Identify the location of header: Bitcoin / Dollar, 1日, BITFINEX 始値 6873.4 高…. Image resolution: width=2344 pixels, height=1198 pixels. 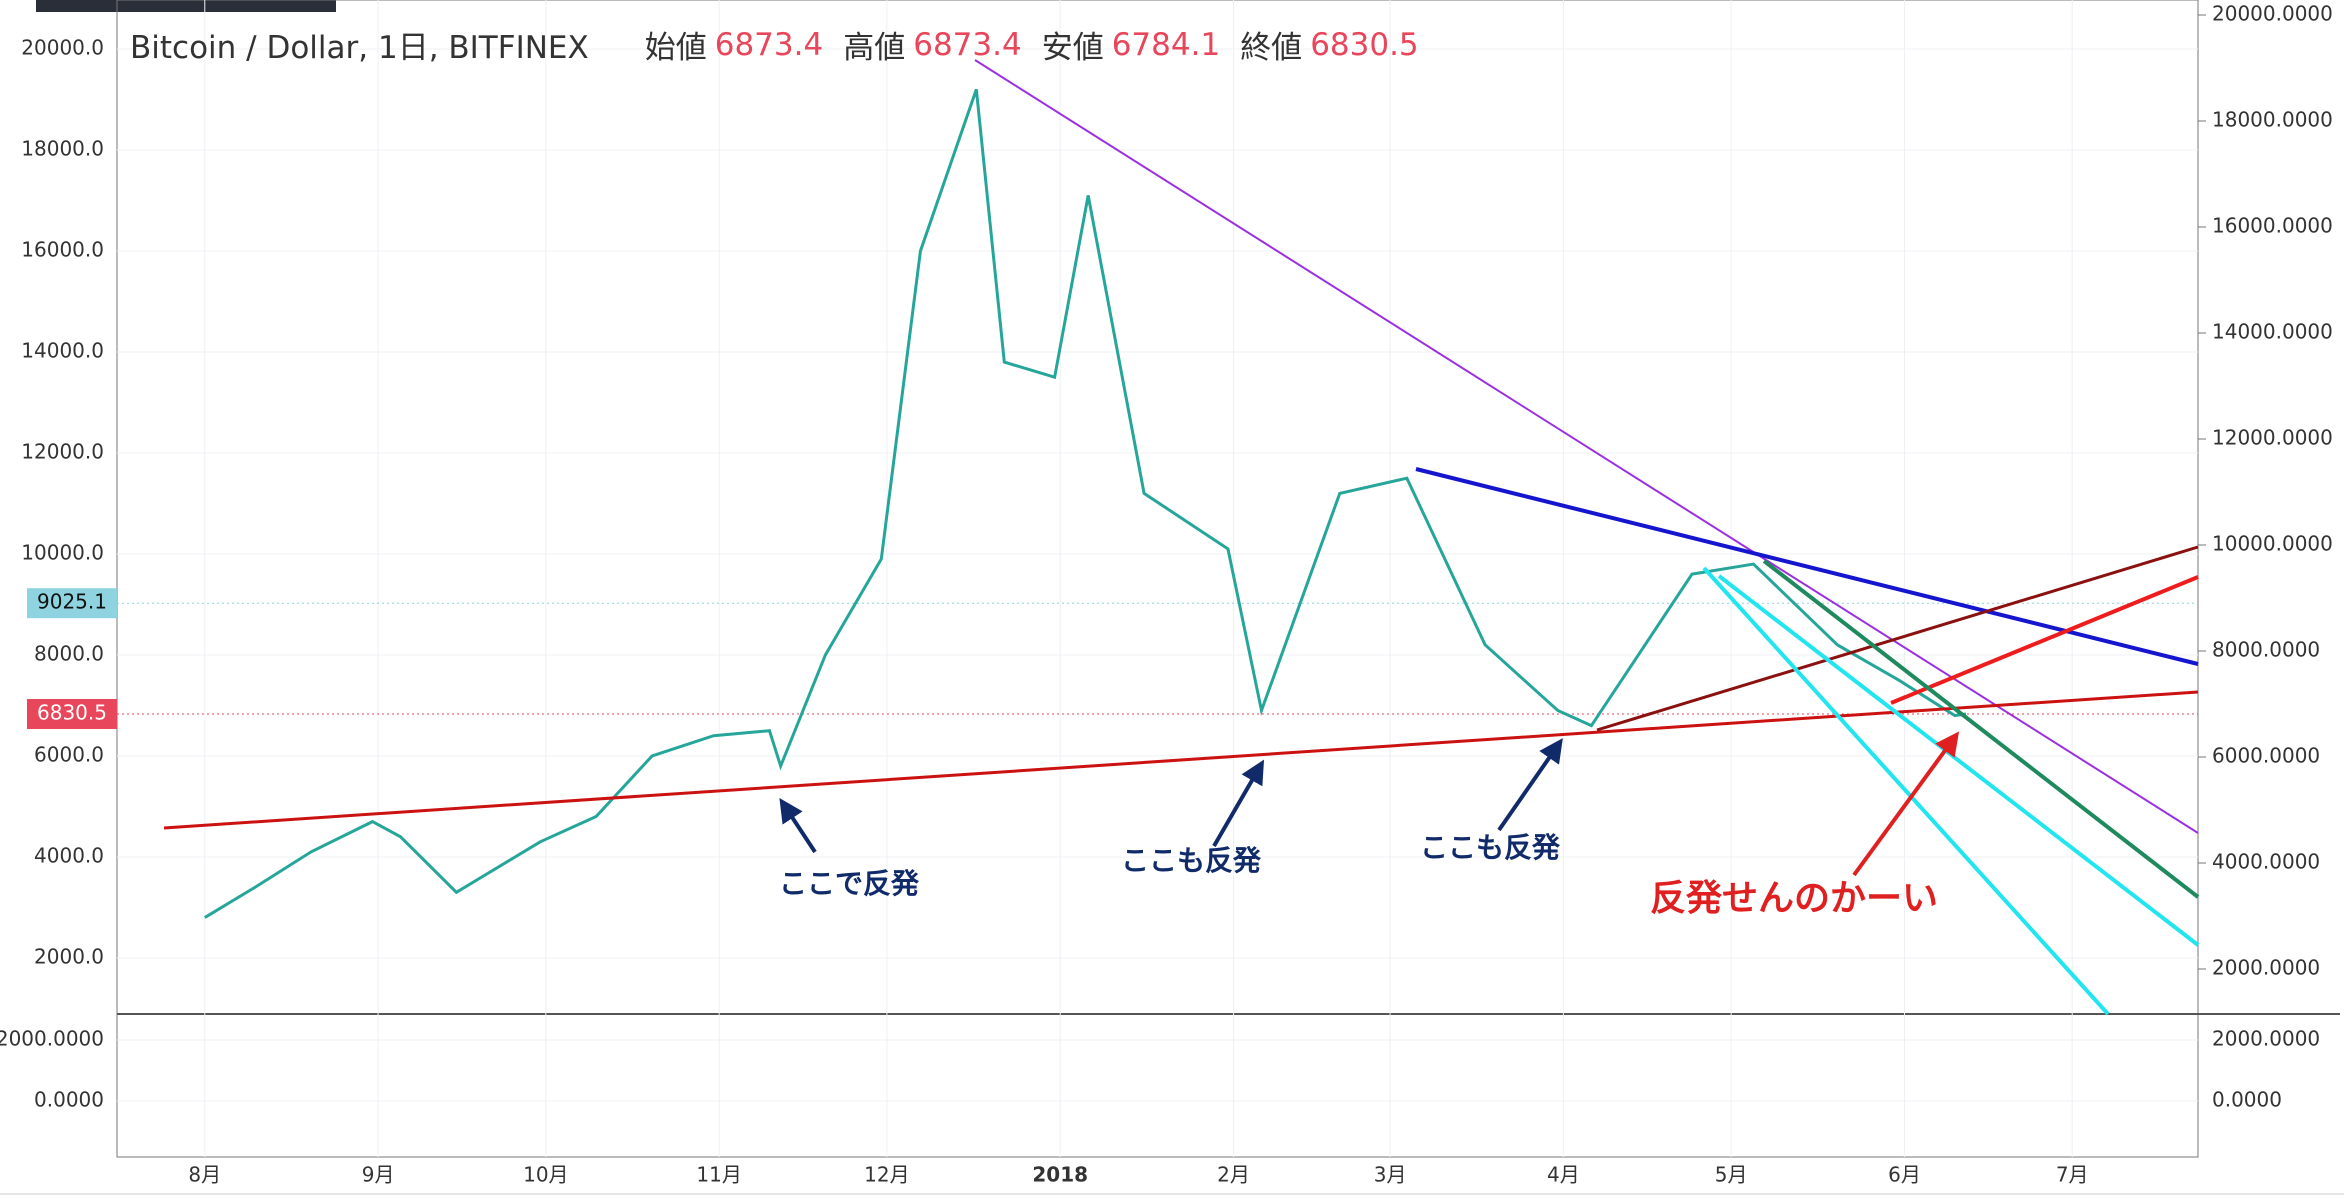
(780, 44).